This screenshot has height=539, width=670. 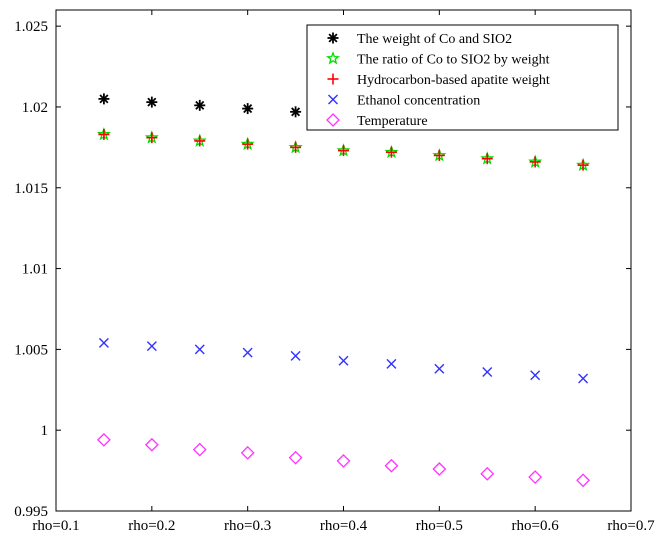 I want to click on y-tick-label: 1.01, so click(x=35, y=270).